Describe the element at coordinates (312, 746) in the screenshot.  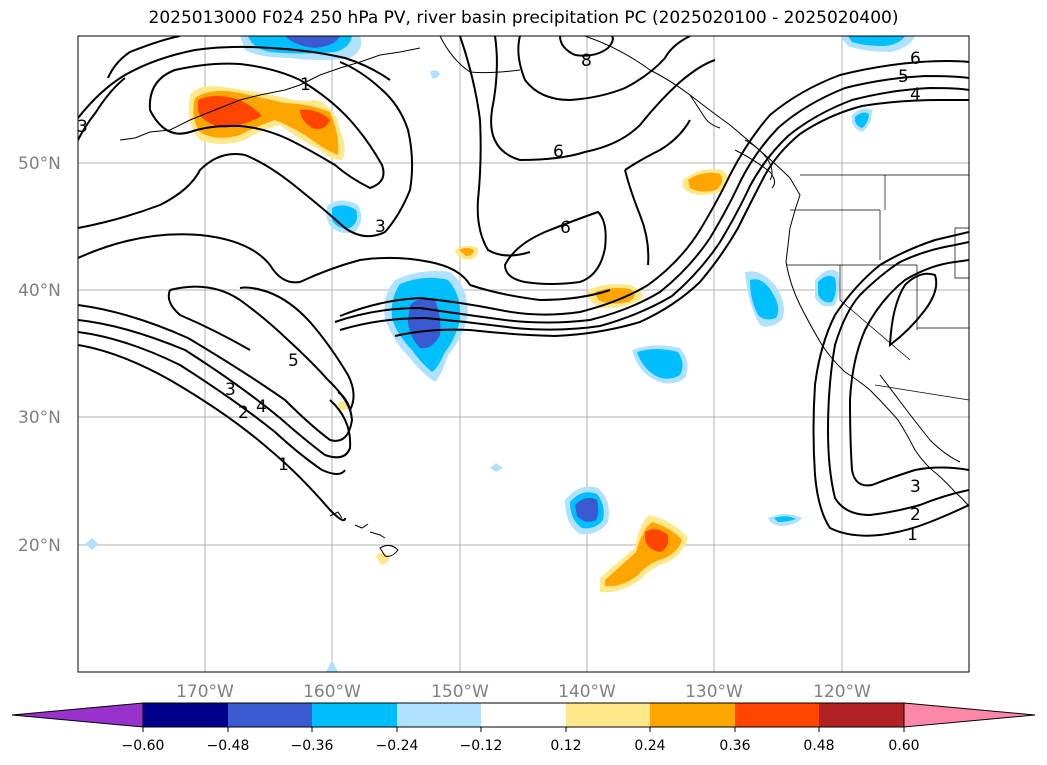
I see `colorbar-tick-label: −0.36` at that location.